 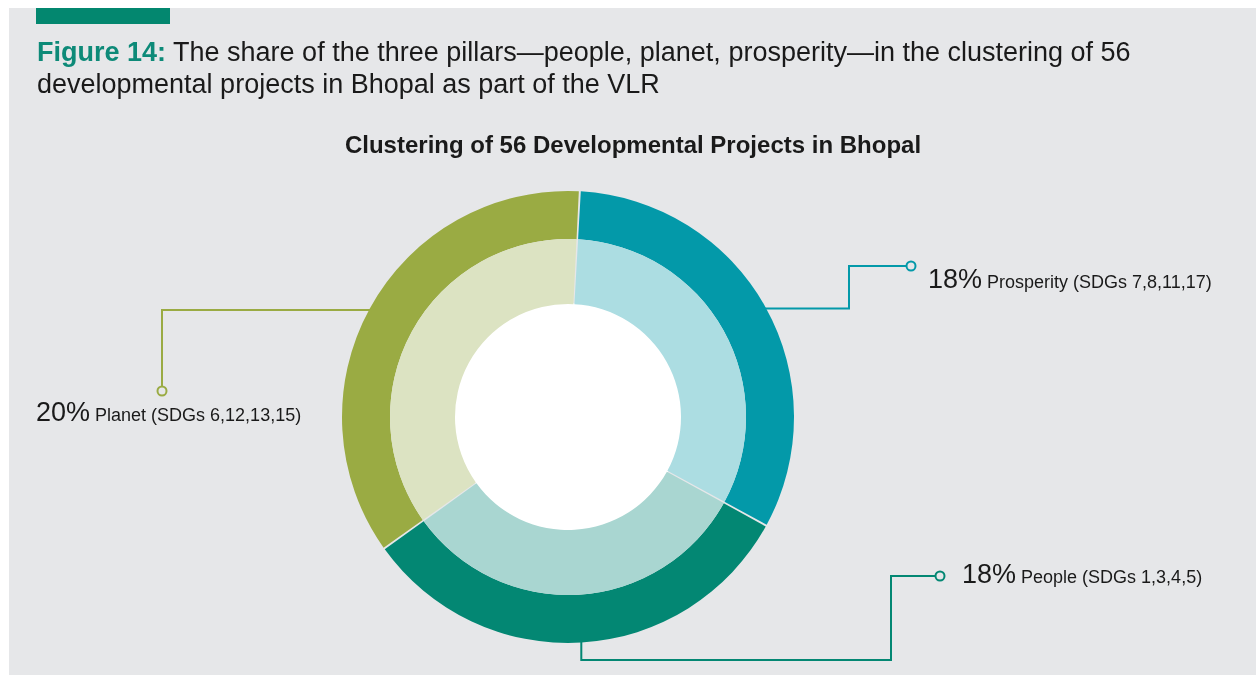 What do you see at coordinates (63, 412) in the screenshot?
I see `data-label: 20%` at bounding box center [63, 412].